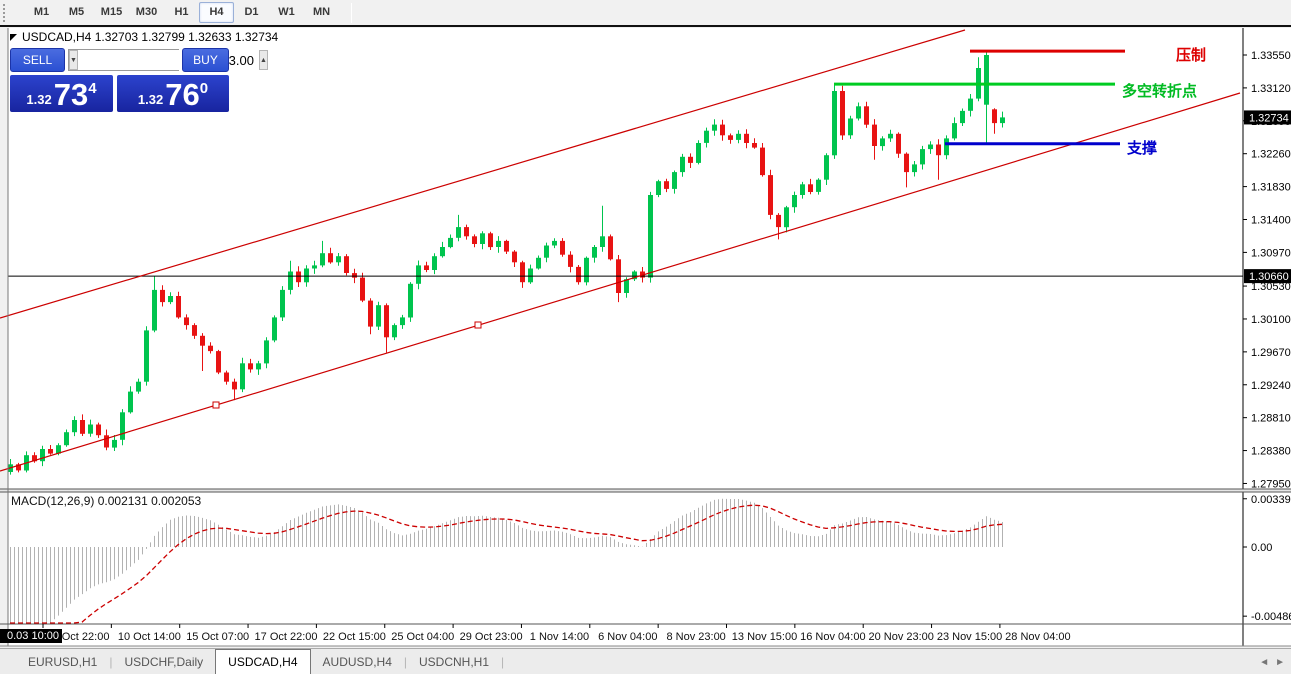 This screenshot has height=674, width=1291. I want to click on chart-ohlc-quotes: 1.32703 1.32799 1.32633 1.32734, so click(186, 37).